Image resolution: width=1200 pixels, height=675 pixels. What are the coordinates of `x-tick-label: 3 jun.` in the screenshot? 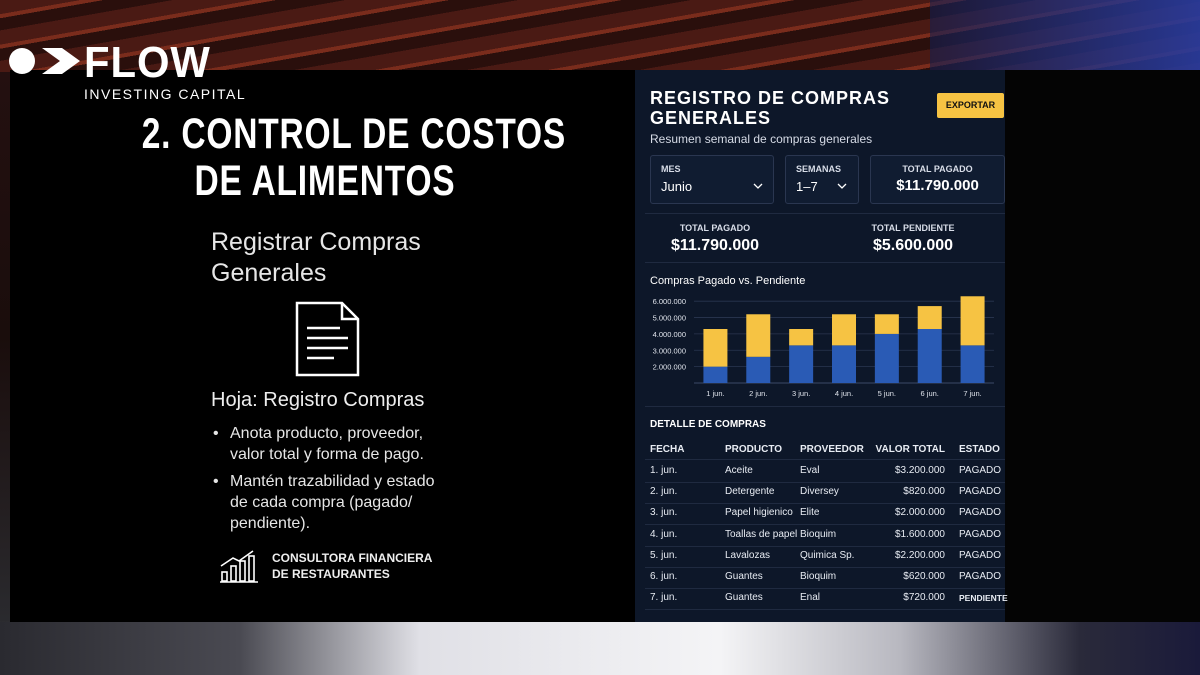 It's located at (801, 393).